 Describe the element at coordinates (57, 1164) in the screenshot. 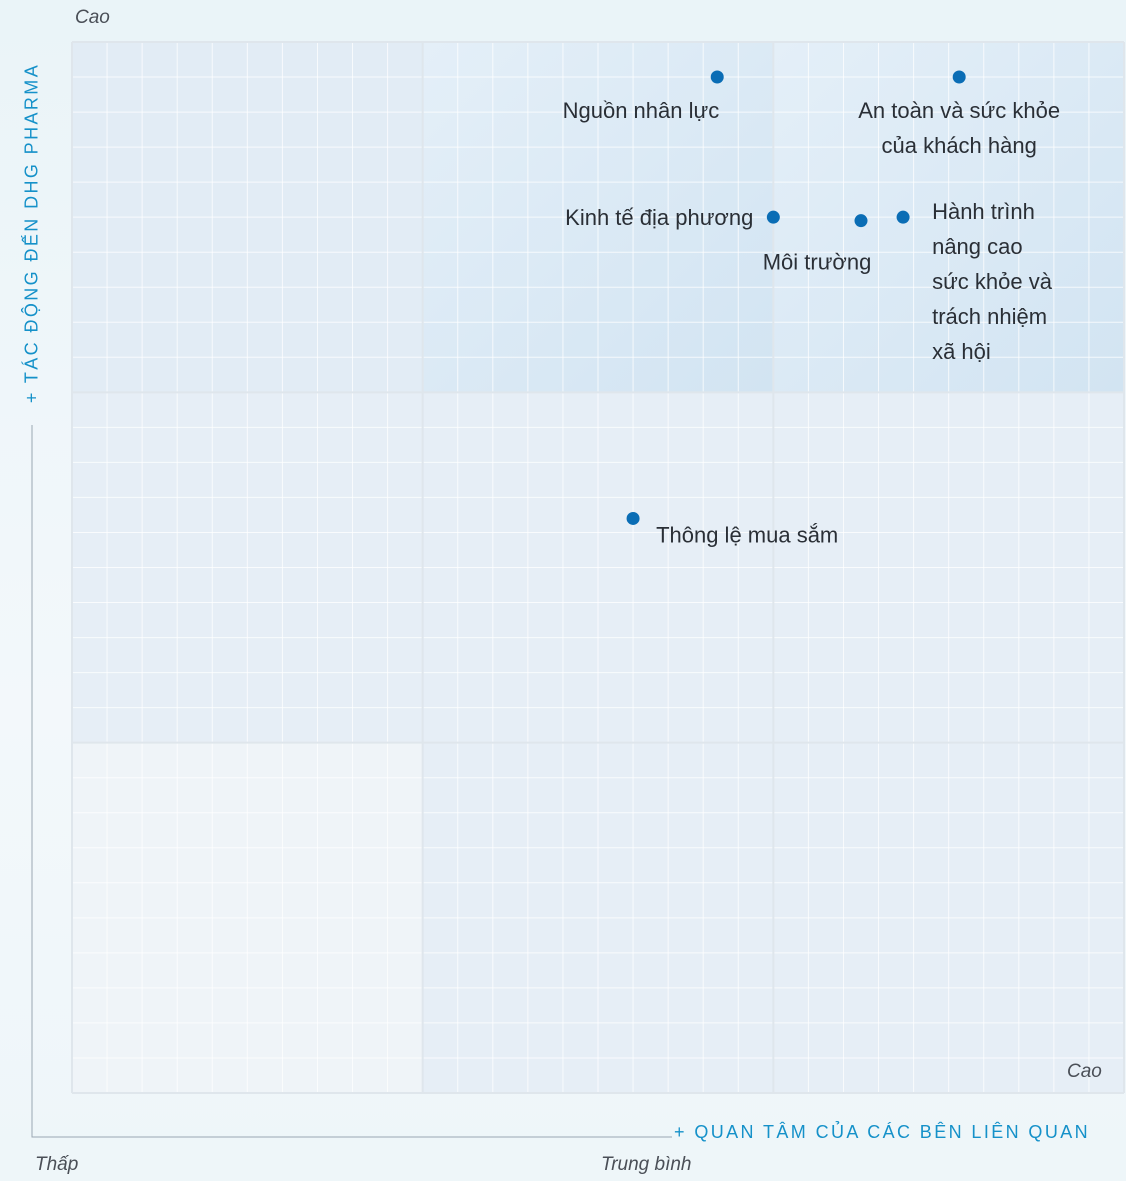

I see `origin-low-label: Thấp` at that location.